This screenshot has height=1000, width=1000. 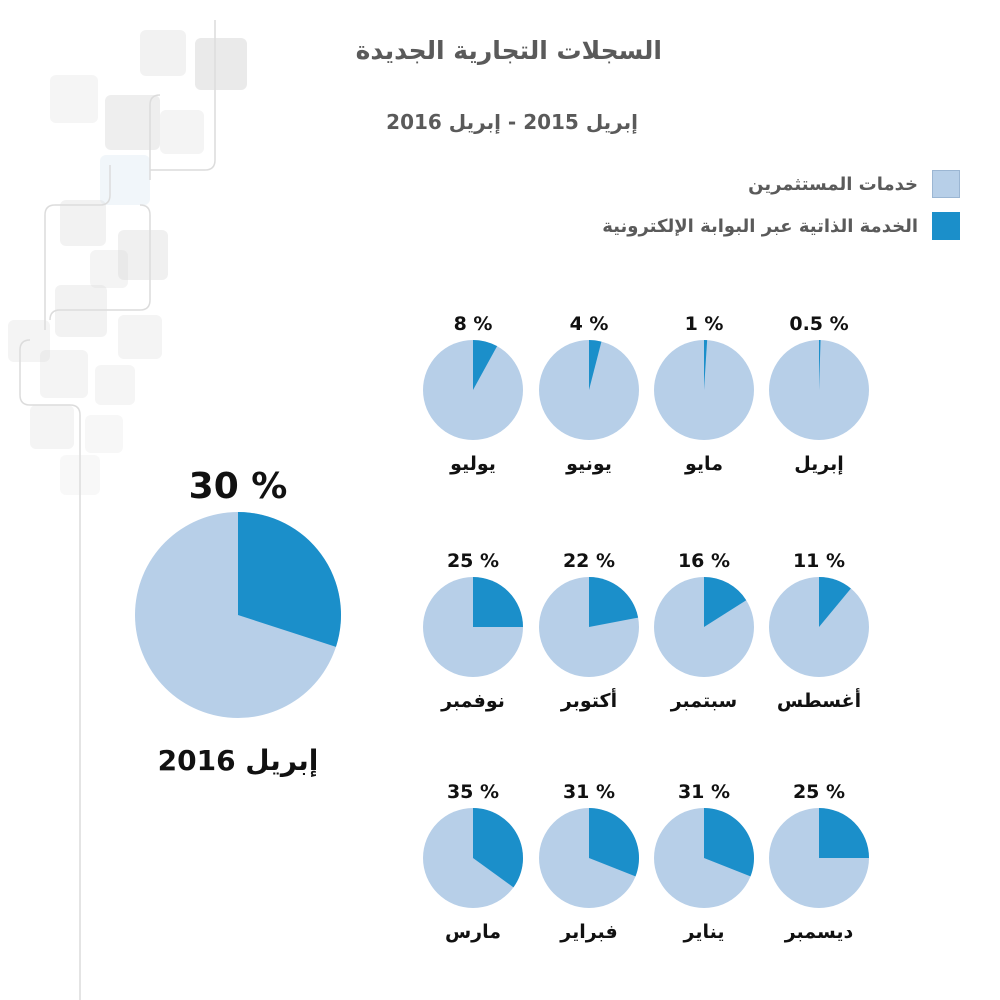 What do you see at coordinates (704, 394) in the screenshot?
I see `pie-1: 1 % مايو` at bounding box center [704, 394].